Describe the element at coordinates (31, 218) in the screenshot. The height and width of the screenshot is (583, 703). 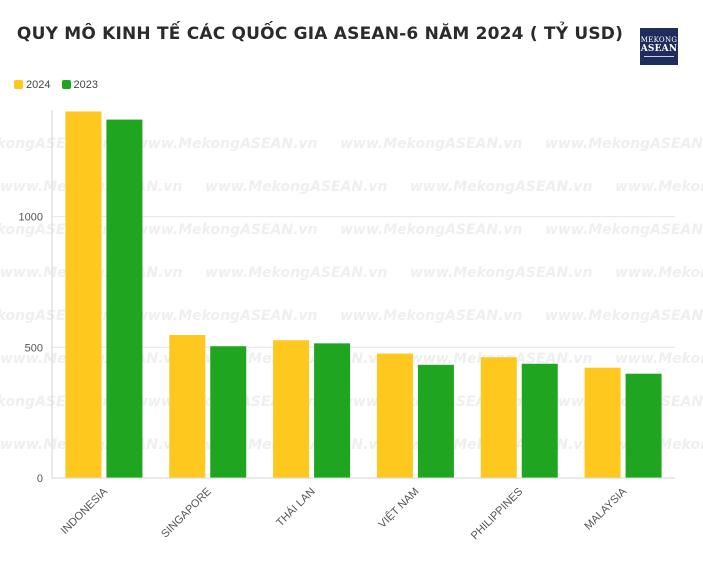
I see `y-tick-label: 1000` at that location.